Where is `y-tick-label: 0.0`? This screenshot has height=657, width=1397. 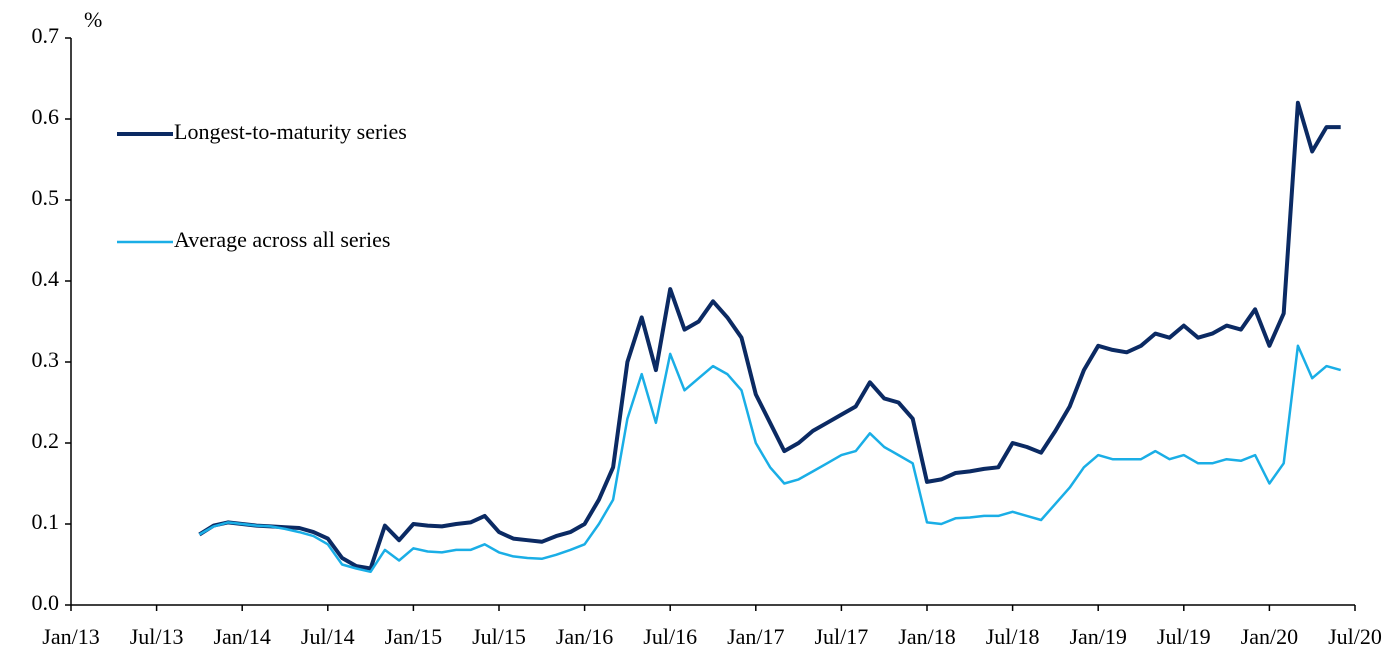
y-tick-label: 0.0 is located at coordinates (46, 602).